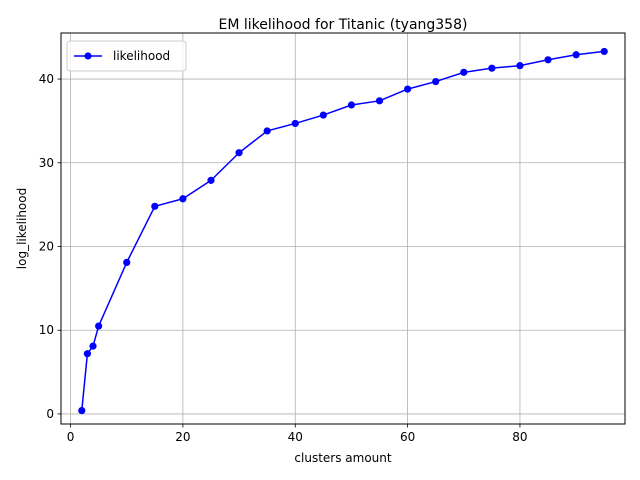 This screenshot has height=480, width=640. What do you see at coordinates (71, 437) in the screenshot?
I see `x-tick-label: 0` at bounding box center [71, 437].